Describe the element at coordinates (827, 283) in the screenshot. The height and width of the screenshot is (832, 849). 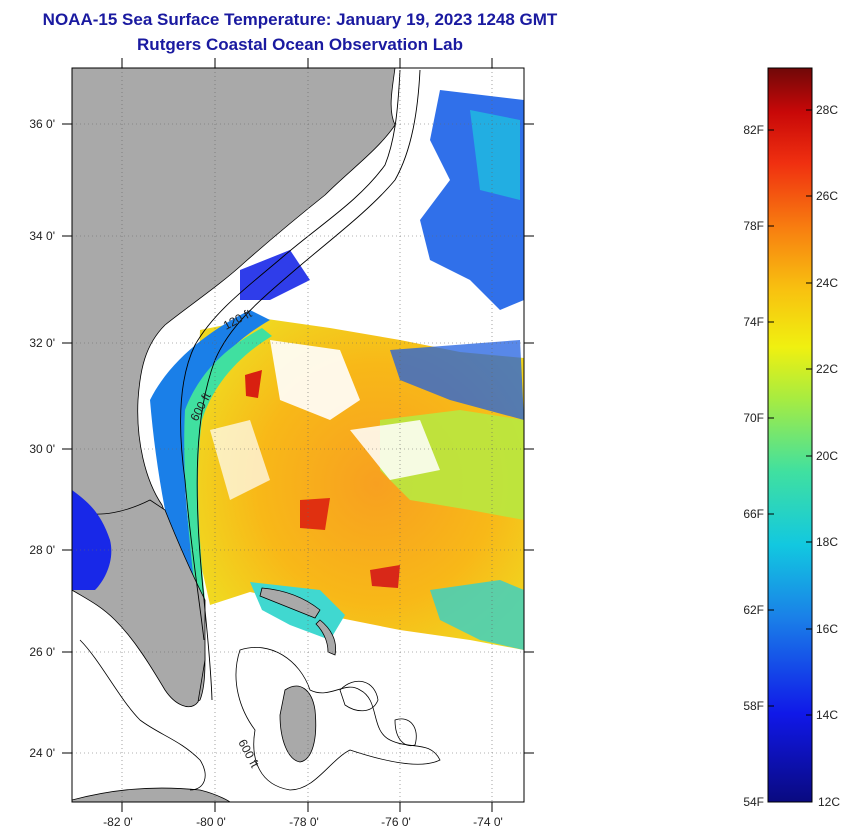
I see `cb-label-24c: 24C` at that location.